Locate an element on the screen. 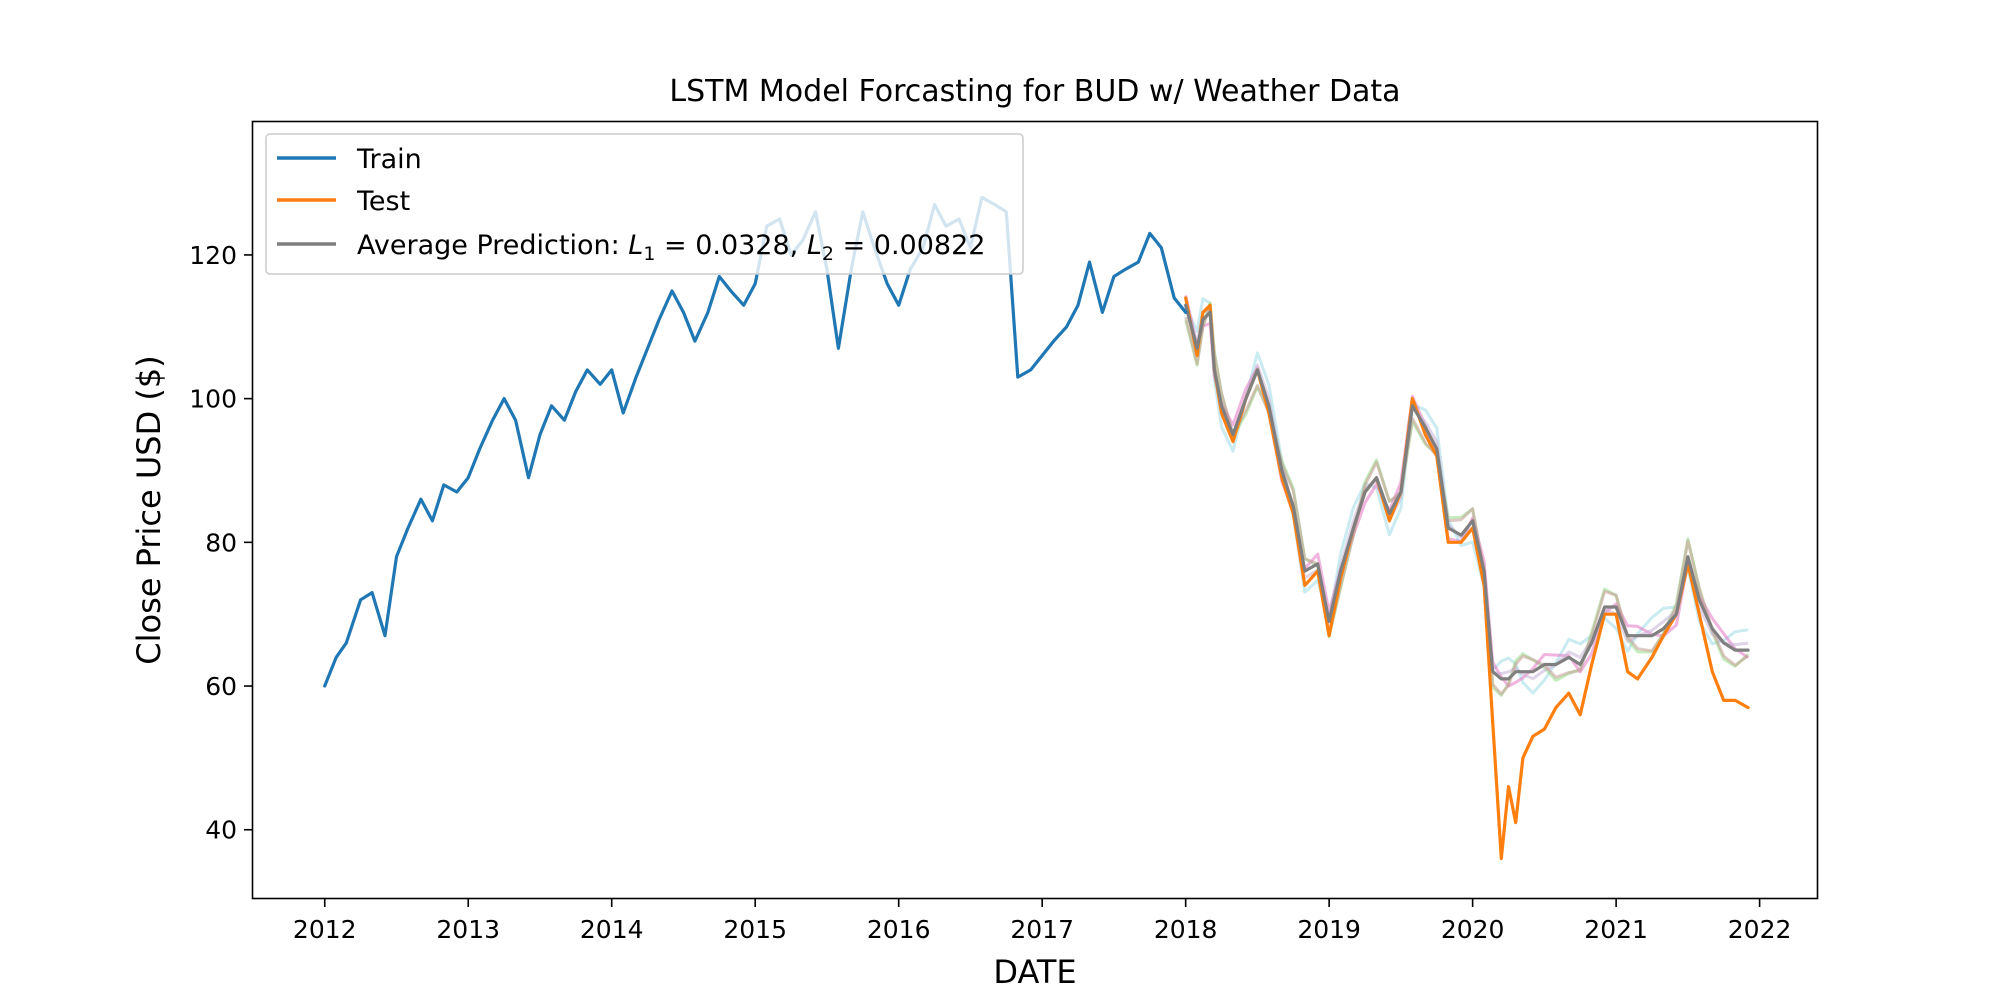  y-tick-label: 100 is located at coordinates (213, 399).